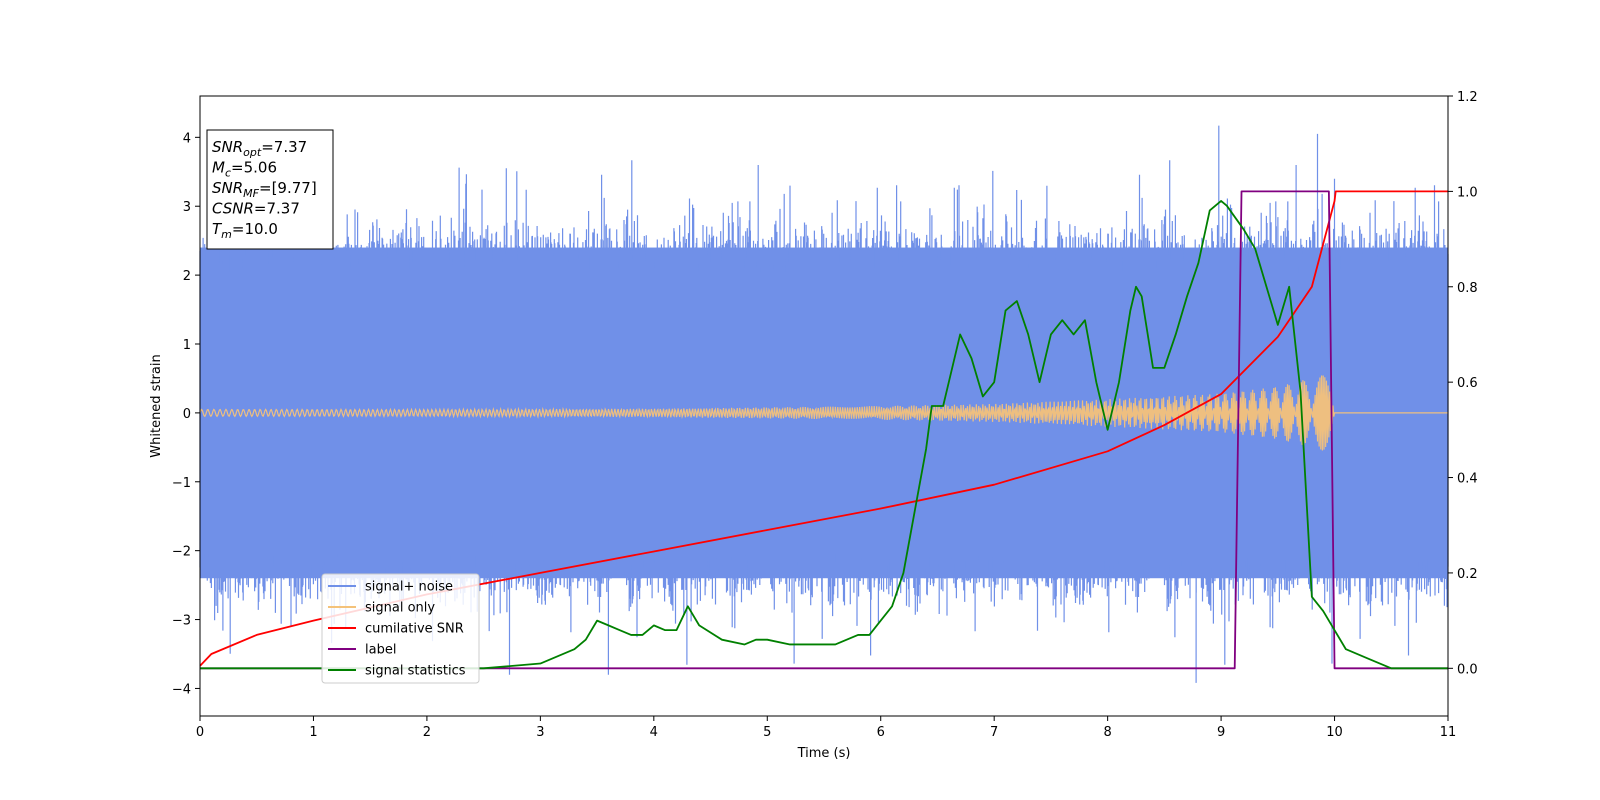 Image resolution: width=1600 pixels, height=800 pixels. What do you see at coordinates (187, 414) in the screenshot?
I see `y-left-tick-label: 0` at bounding box center [187, 414].